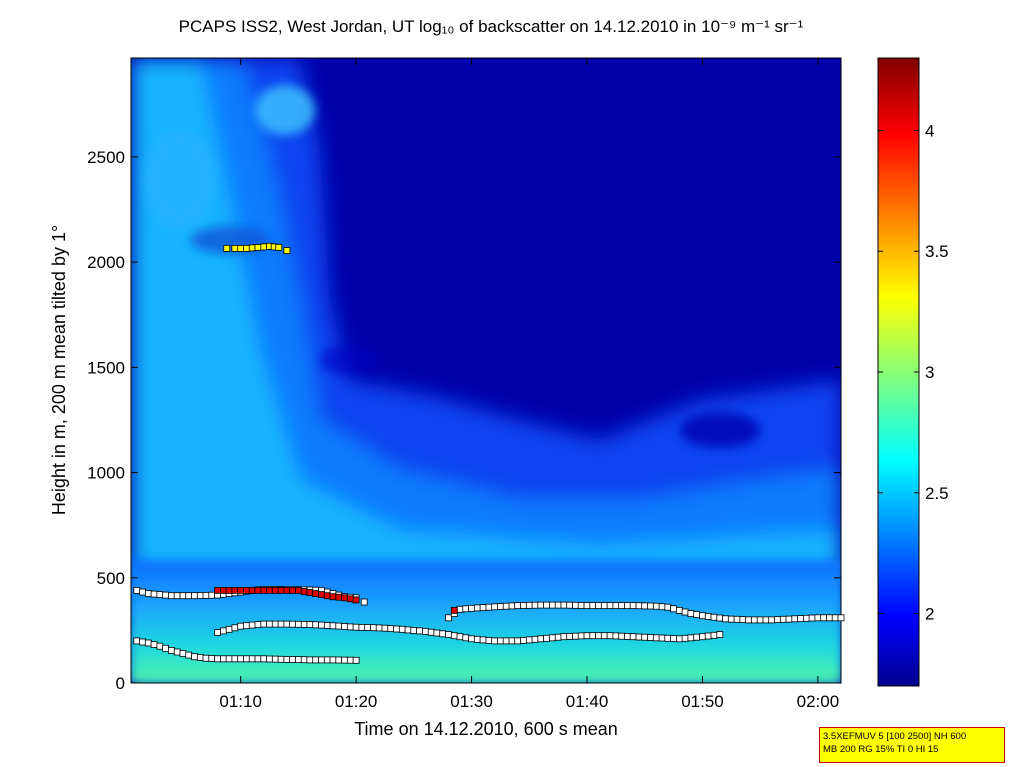 The height and width of the screenshot is (767, 1023). What do you see at coordinates (106, 157) in the screenshot?
I see `y-tick-label: 2500` at bounding box center [106, 157].